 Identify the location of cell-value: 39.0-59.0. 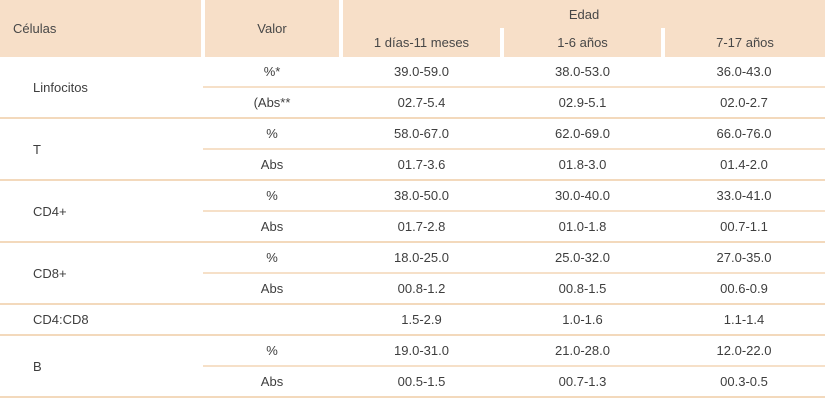
(421, 72).